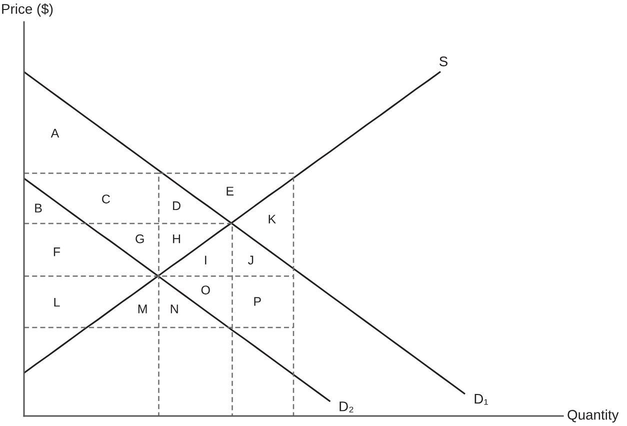 Image resolution: width=627 pixels, height=426 pixels. Describe the element at coordinates (57, 252) in the screenshot. I see `annotation: F` at that location.